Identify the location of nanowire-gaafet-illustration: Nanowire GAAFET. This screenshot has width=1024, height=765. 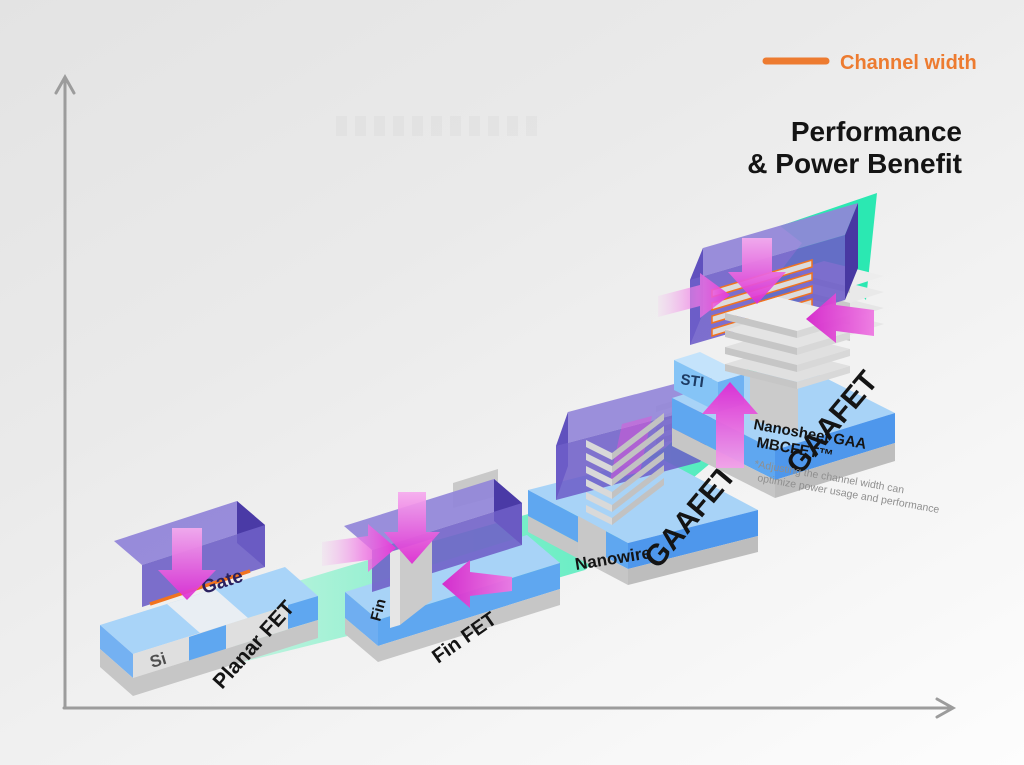
(643, 479).